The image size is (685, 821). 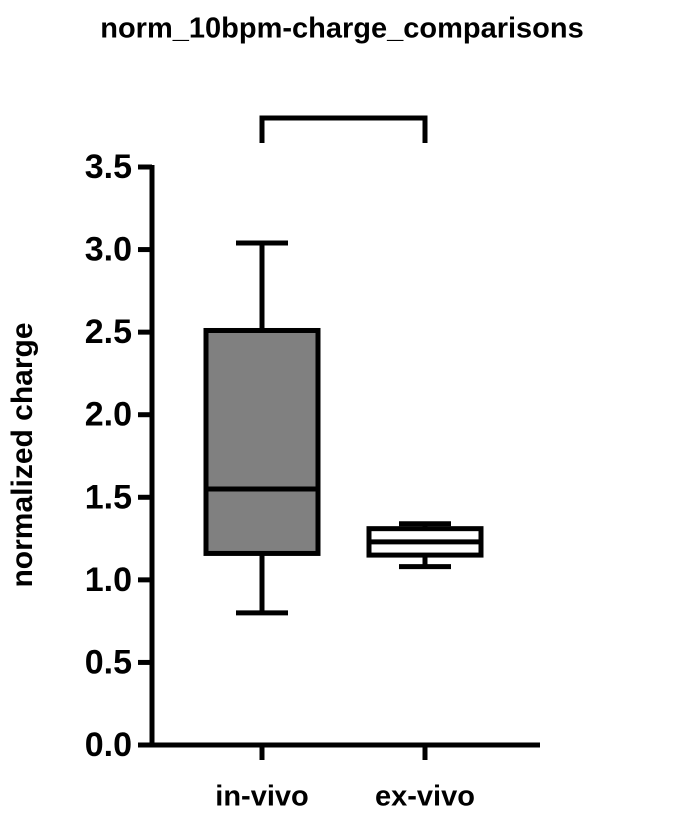 I want to click on y-tick-label: 2.5, so click(x=108, y=332).